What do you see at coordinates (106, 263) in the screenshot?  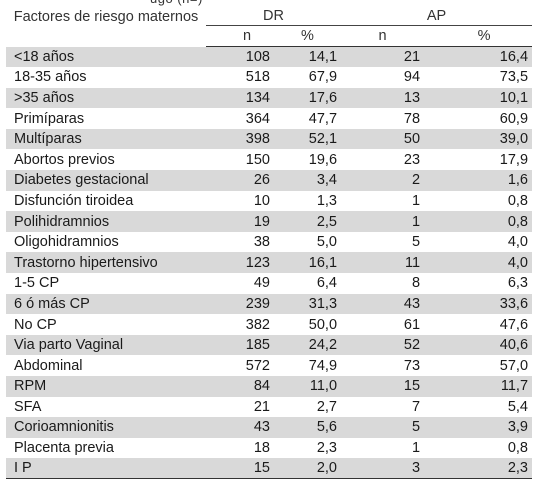 I see `row-label: Trastorno hipertensivo` at bounding box center [106, 263].